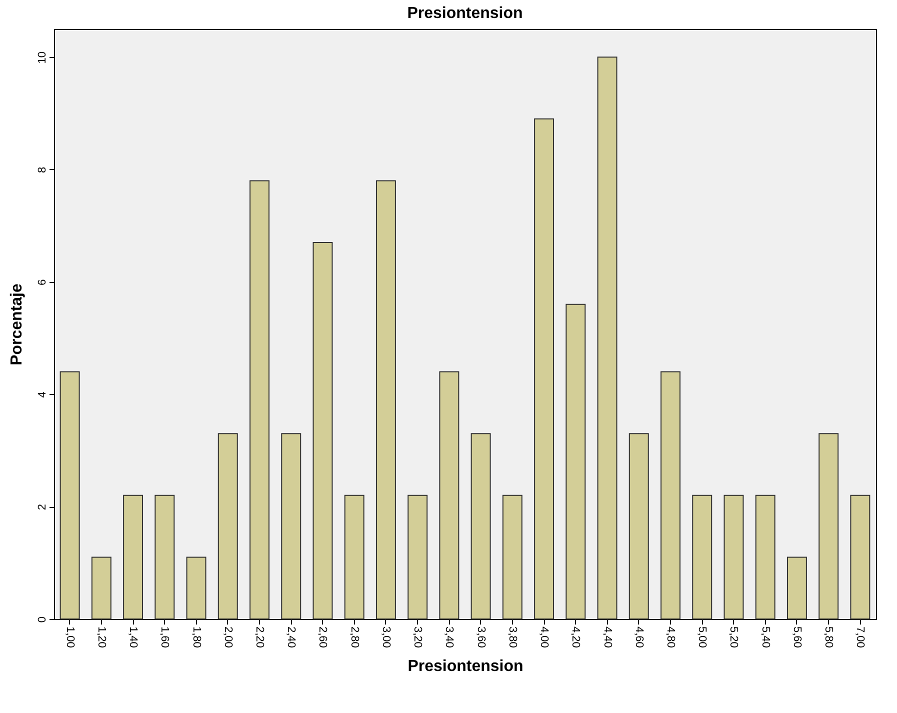 The width and height of the screenshot is (897, 713). I want to click on x-tick-label: 4,40, so click(607, 637).